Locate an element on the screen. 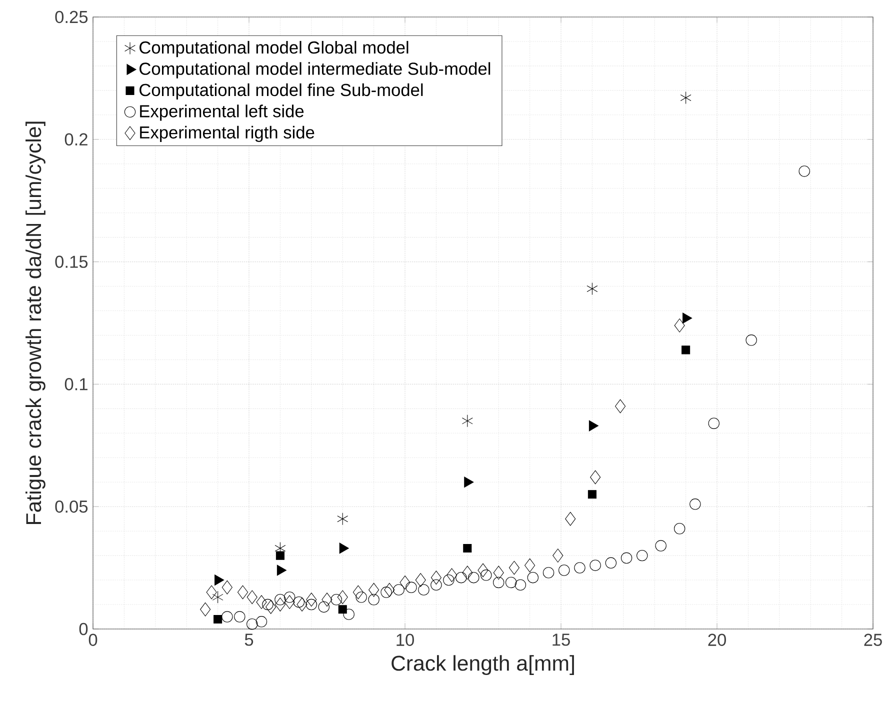  y-tick-label: 0.15 is located at coordinates (71, 262).